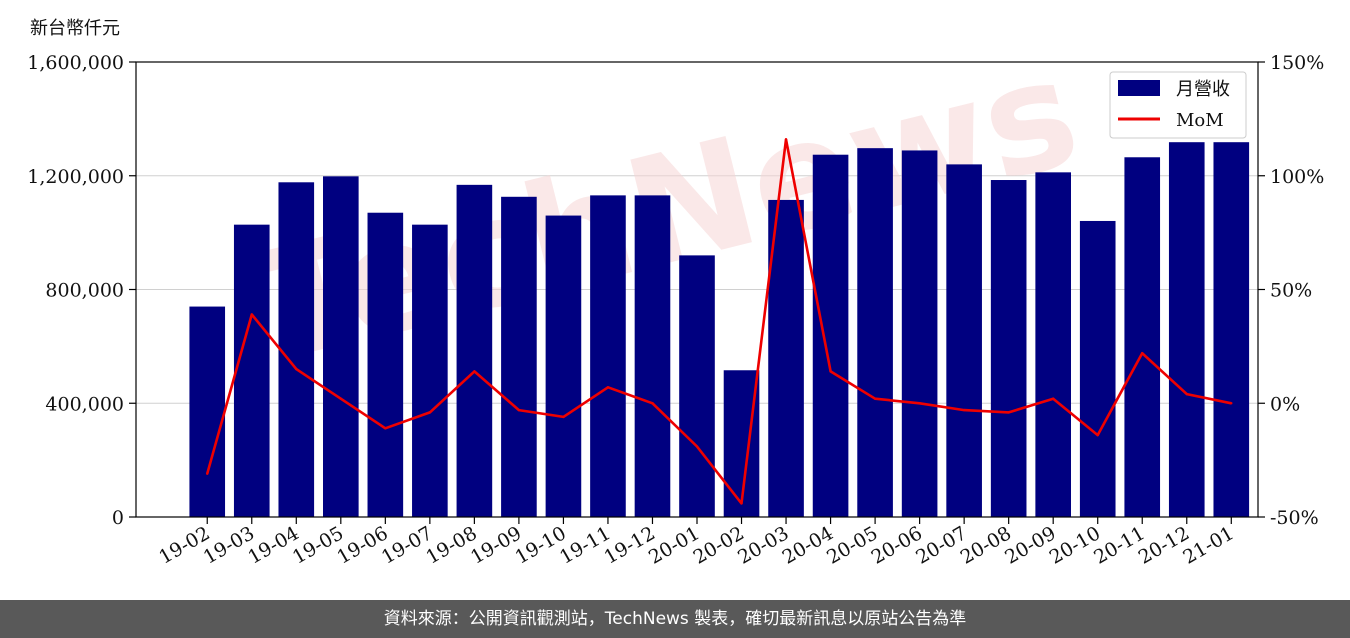 Image resolution: width=1350 pixels, height=638 pixels. Describe the element at coordinates (362, 545) in the screenshot. I see `x-tick-label: 19-06` at that location.